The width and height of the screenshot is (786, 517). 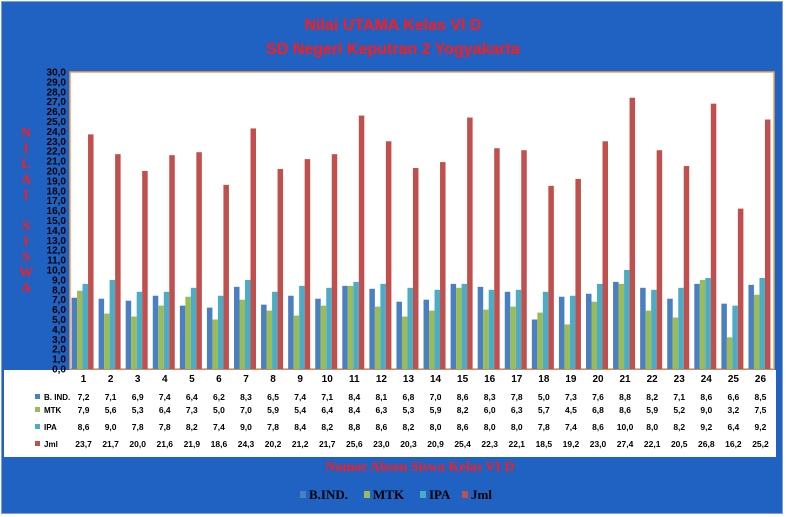 I want to click on table-cell: 7,1, so click(x=679, y=397).